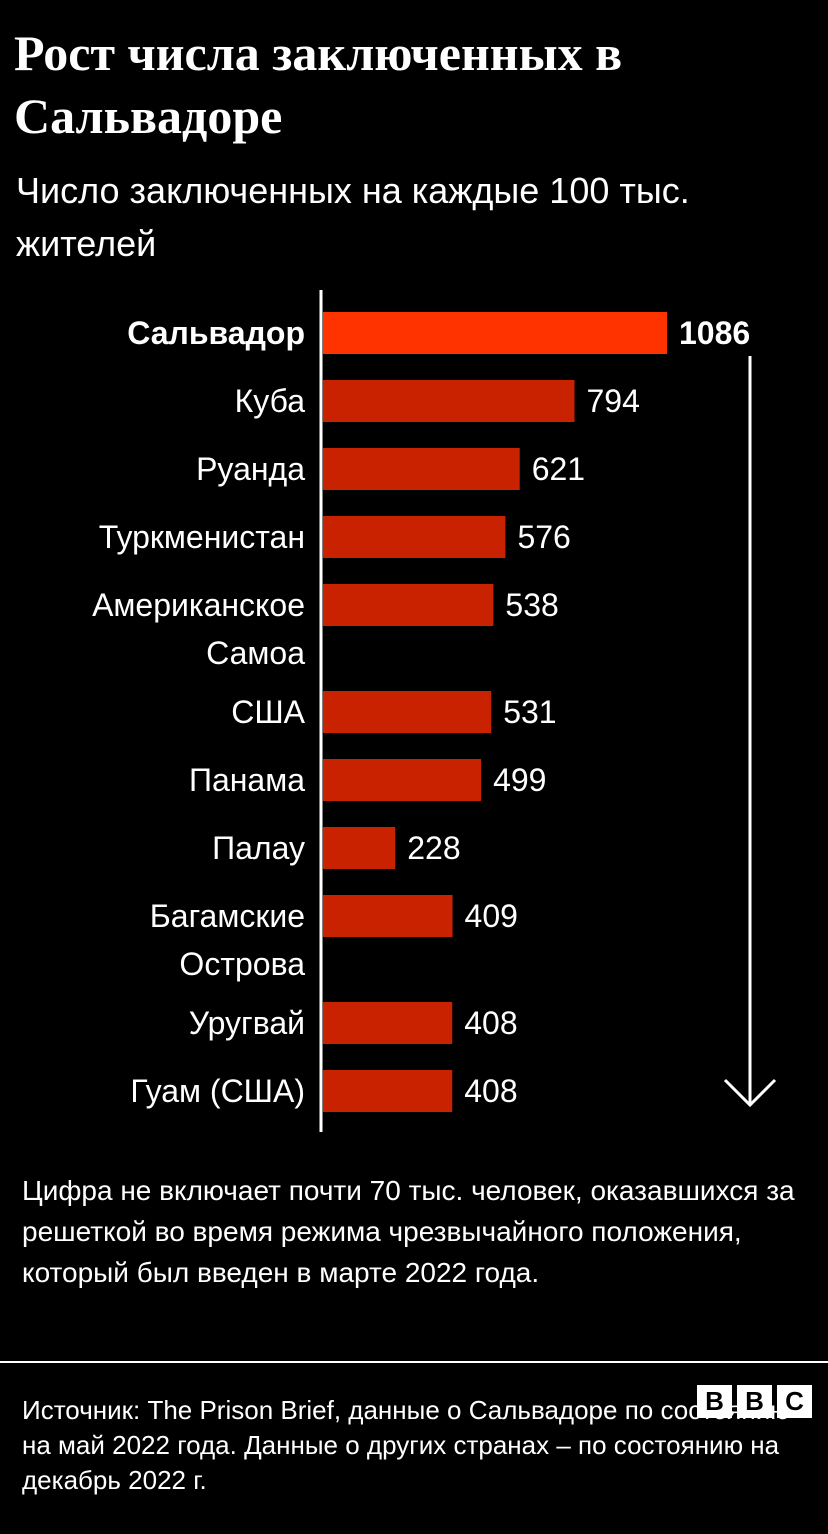 Image resolution: width=828 pixels, height=1534 pixels. What do you see at coordinates (434, 848) in the screenshot?
I see `value-label: 228` at bounding box center [434, 848].